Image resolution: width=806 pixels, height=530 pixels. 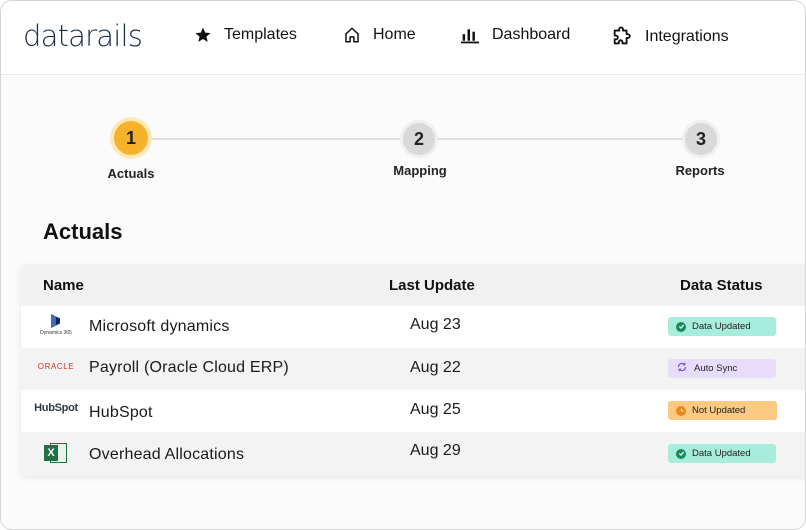 What do you see at coordinates (470, 35) in the screenshot?
I see `bar-chart-icon` at bounding box center [470, 35].